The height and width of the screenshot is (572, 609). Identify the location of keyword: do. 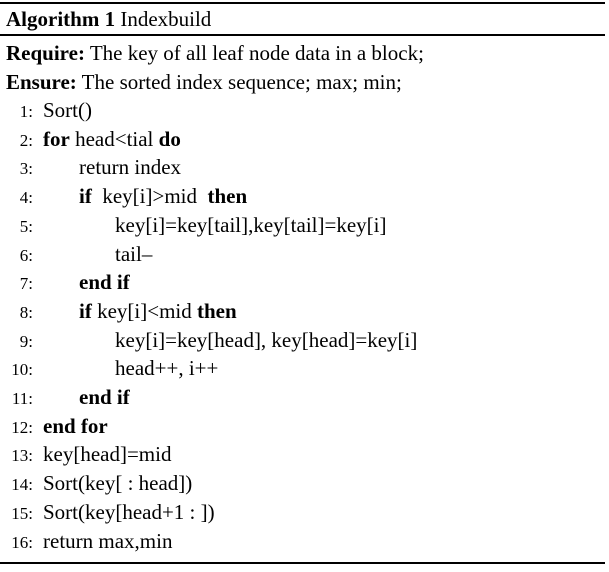
(169, 138).